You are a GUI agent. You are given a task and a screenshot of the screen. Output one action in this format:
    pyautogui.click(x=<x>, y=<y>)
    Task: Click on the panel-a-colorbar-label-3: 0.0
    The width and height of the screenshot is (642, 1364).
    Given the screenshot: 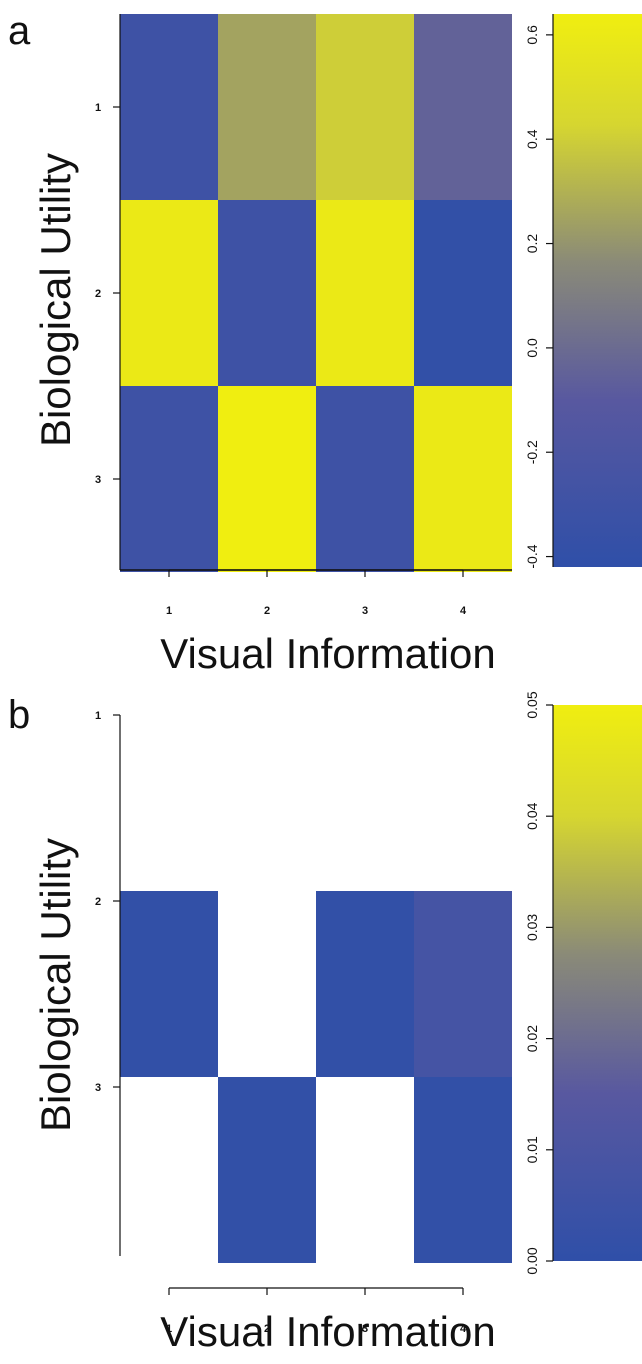 What is the action you would take?
    pyautogui.click(x=532, y=348)
    